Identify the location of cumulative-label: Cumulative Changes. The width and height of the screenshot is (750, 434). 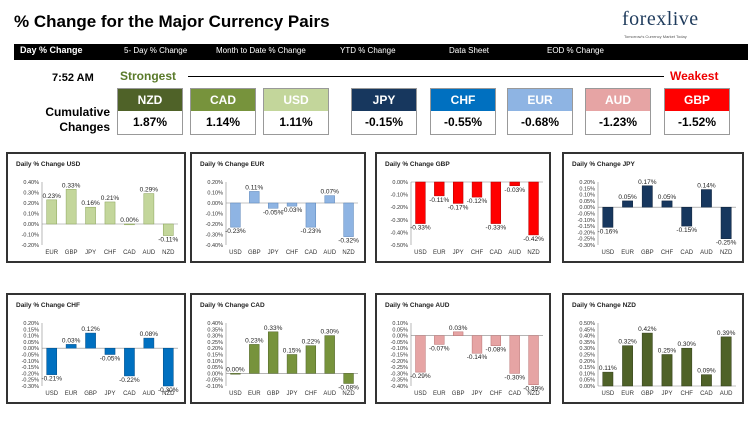
(65, 120).